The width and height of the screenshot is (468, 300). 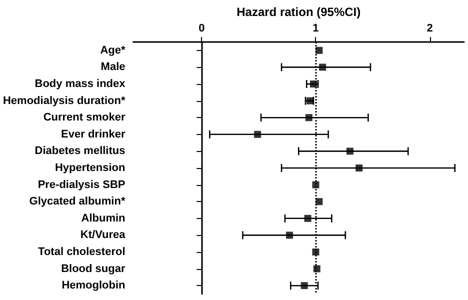 I want to click on y-tick-label: Pre-dialysis SBP, so click(x=82, y=184).